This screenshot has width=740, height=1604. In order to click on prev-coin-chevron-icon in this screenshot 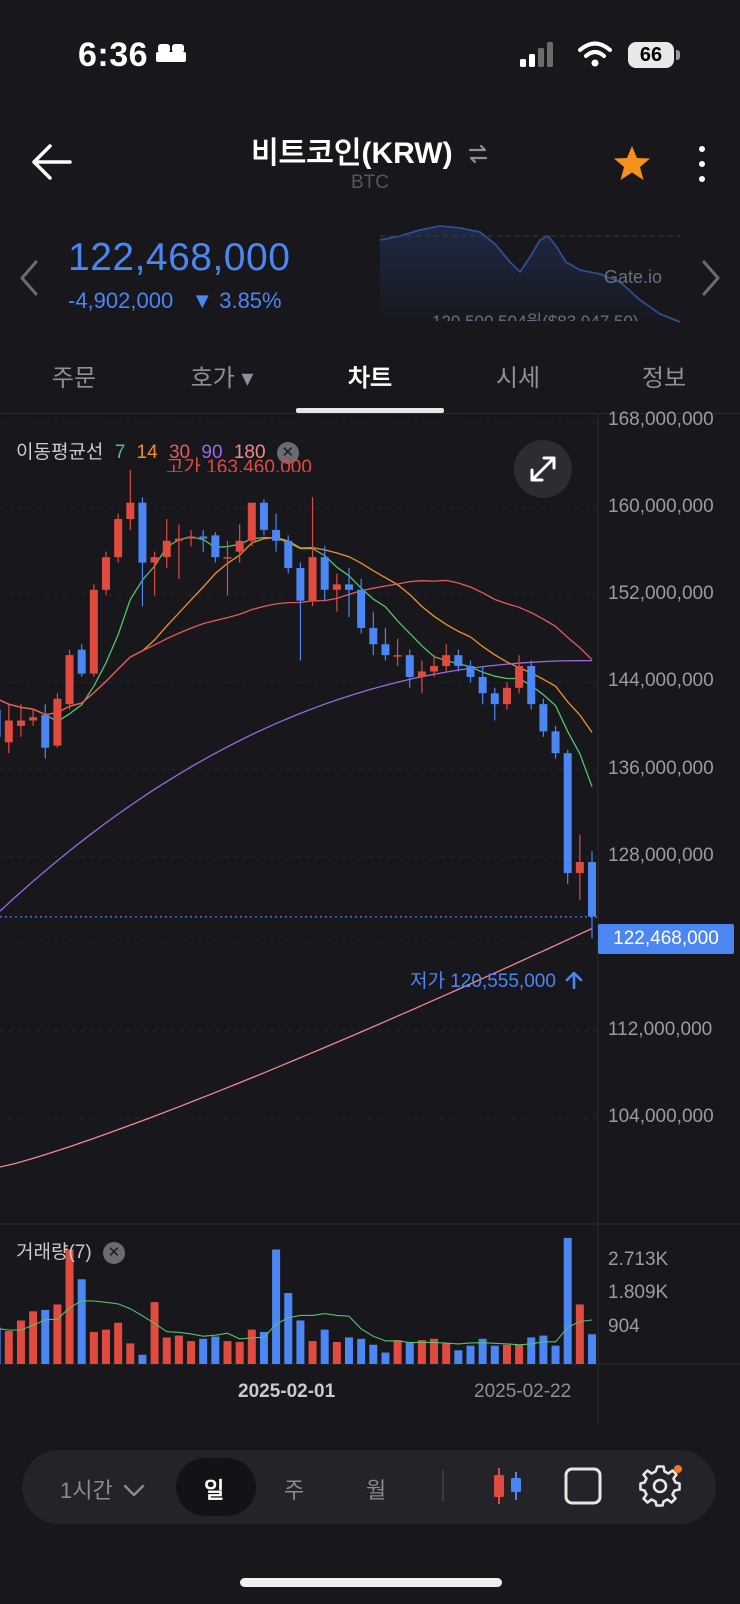, I will do `click(29, 278)`.